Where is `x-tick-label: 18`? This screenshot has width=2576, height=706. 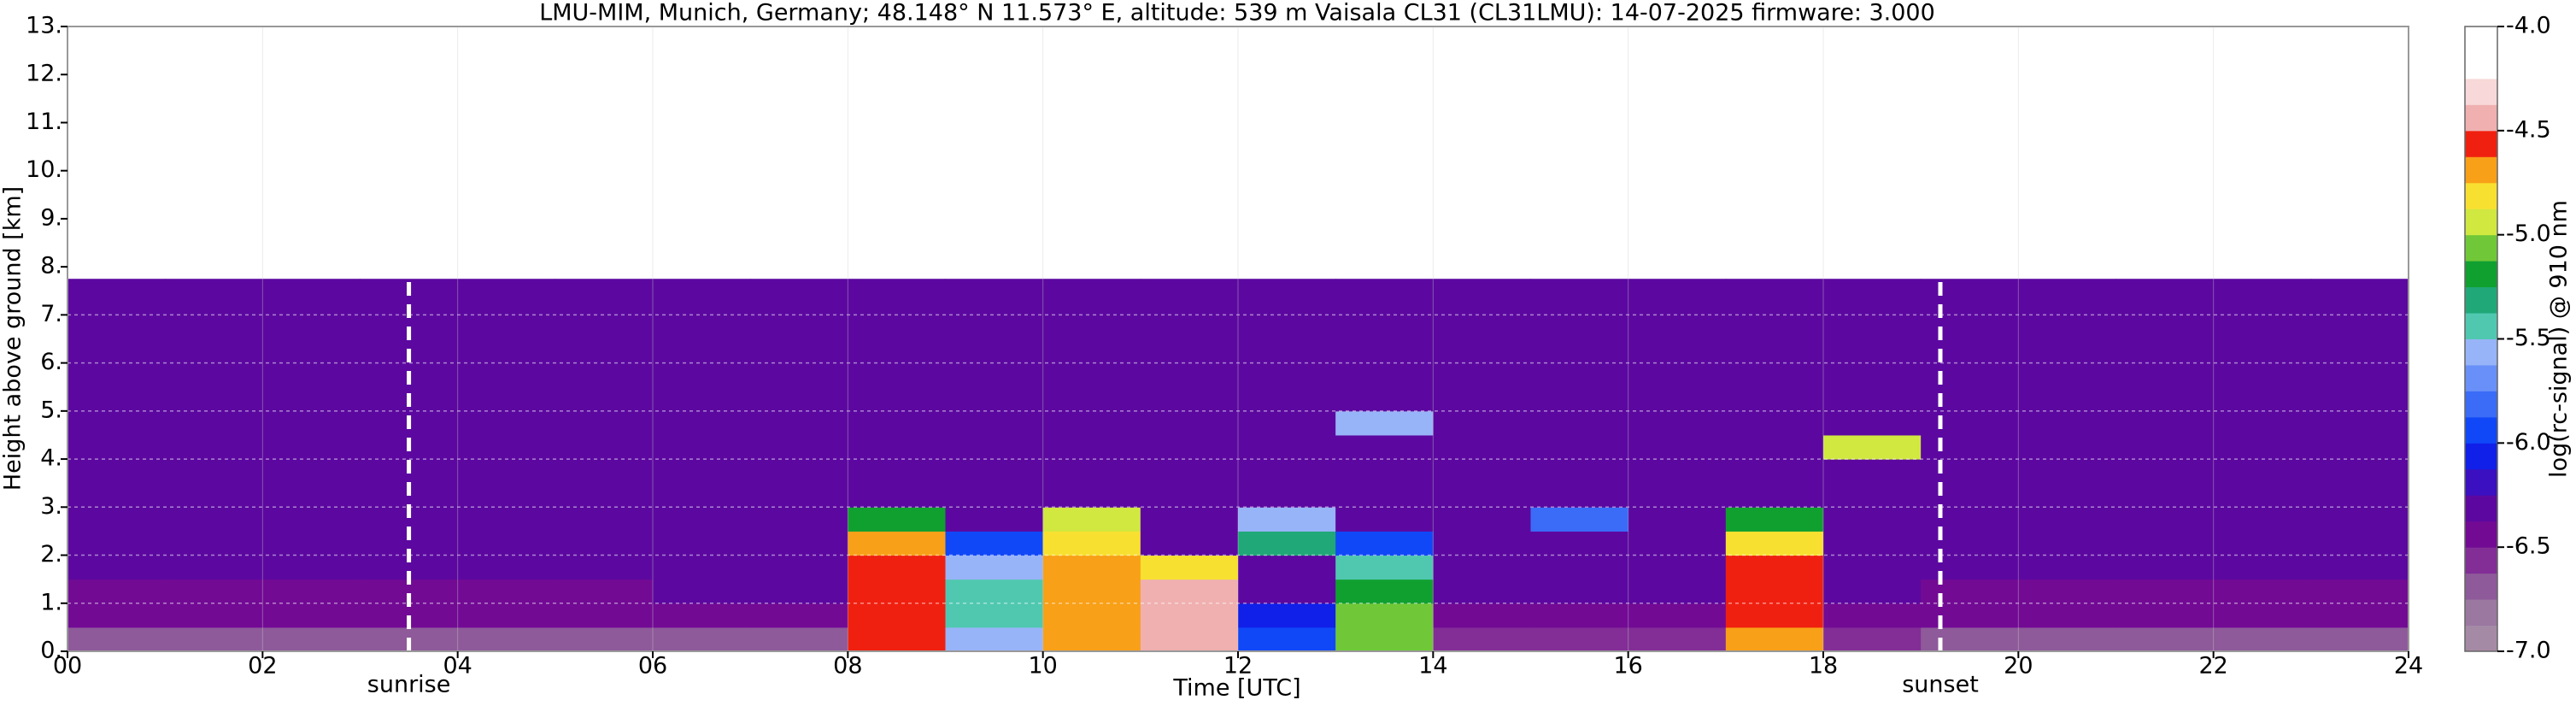
x-tick-label: 18 is located at coordinates (1824, 666).